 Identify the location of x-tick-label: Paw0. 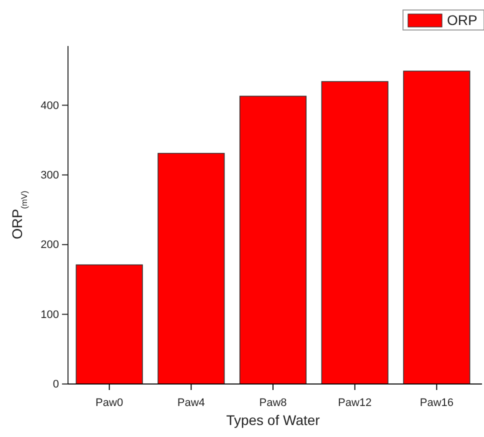
(110, 403).